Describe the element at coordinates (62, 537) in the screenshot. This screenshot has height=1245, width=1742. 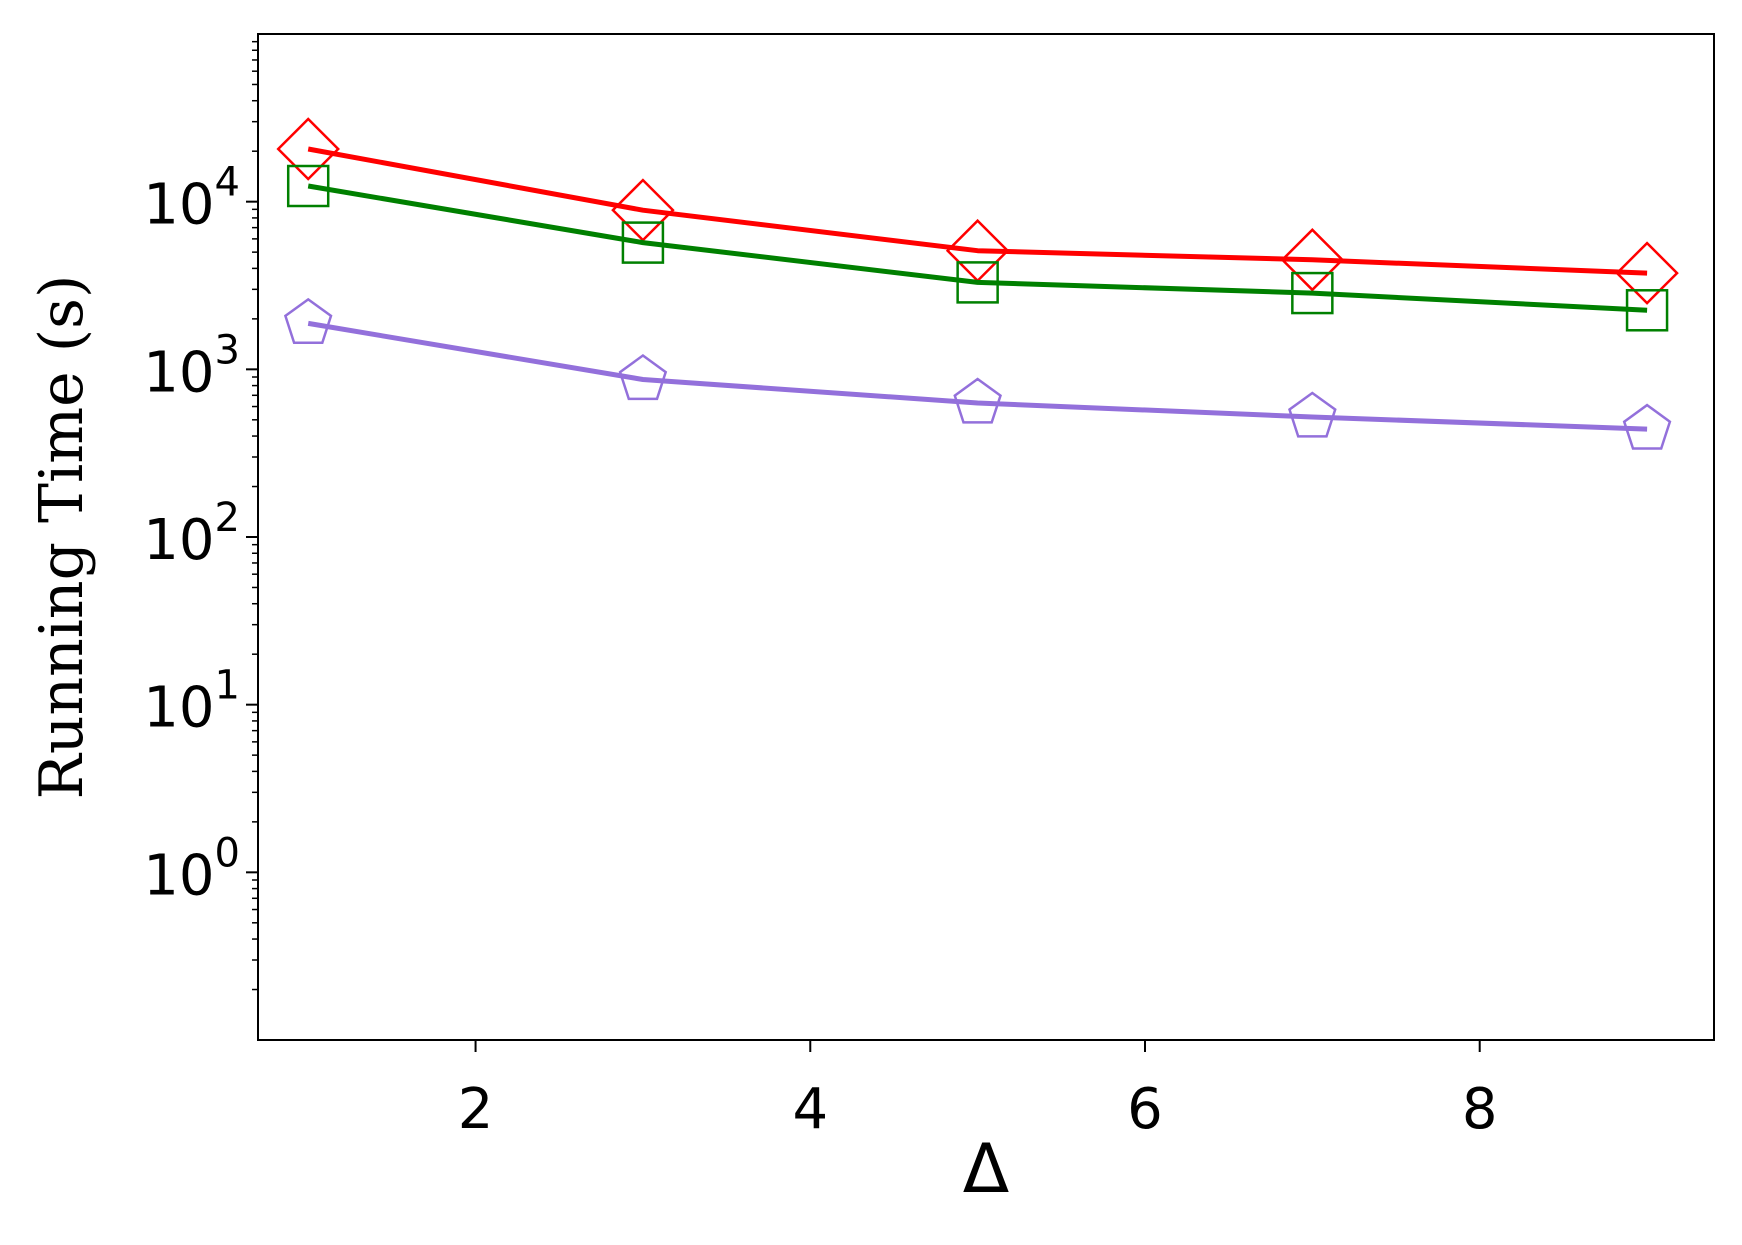
I see `y-axis-label: Running Time (s)` at that location.